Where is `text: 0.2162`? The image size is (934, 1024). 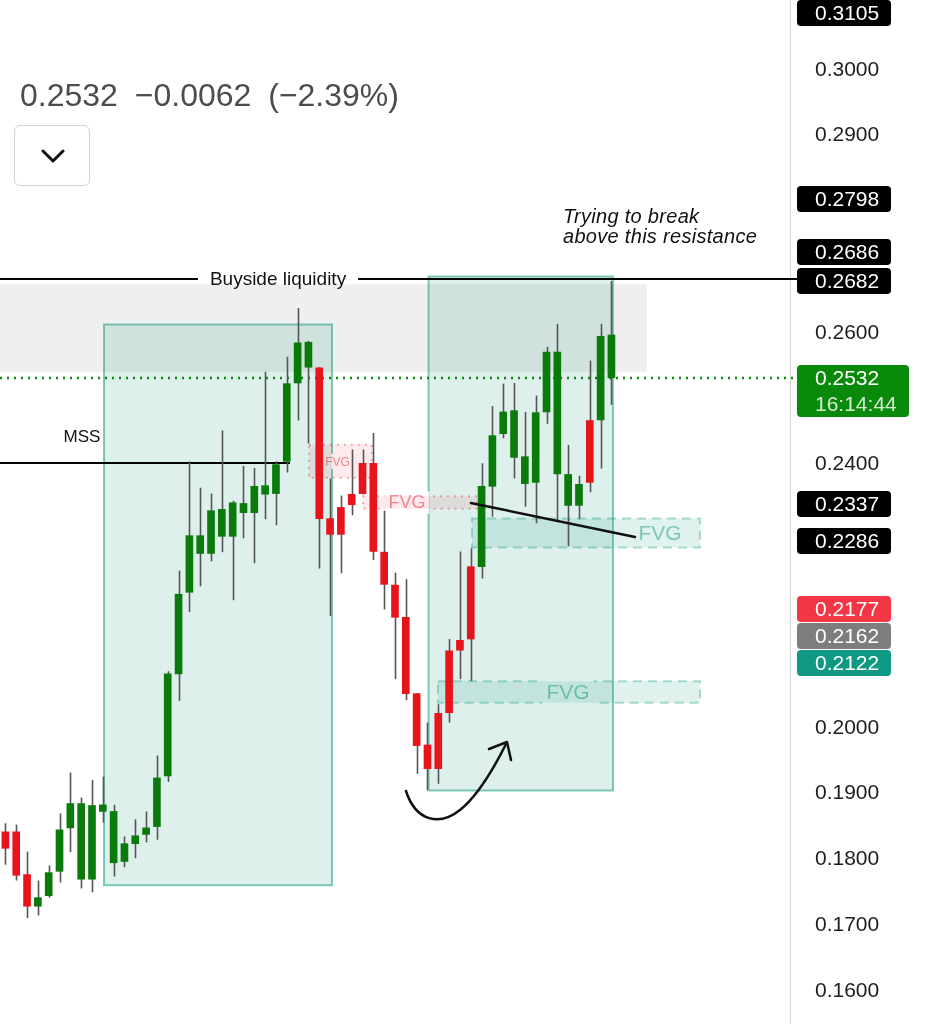 text: 0.2162 is located at coordinates (844, 636).